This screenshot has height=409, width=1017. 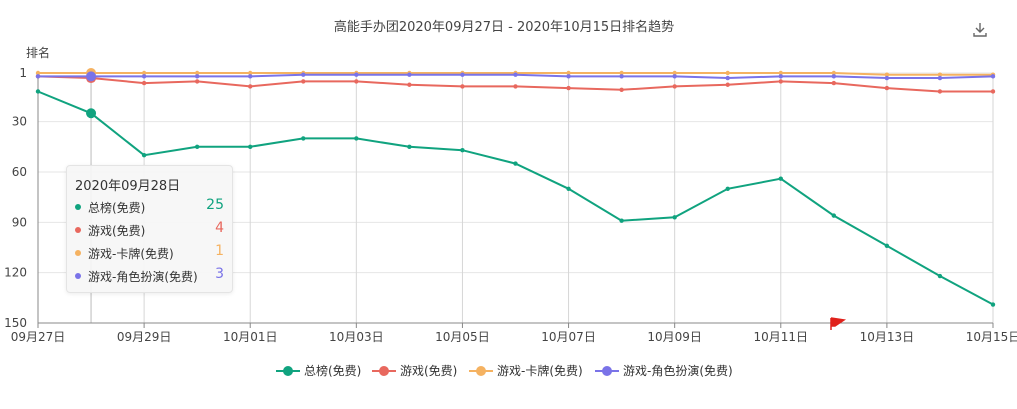 I want to click on x-tick-label: 10月13日, so click(x=887, y=337).